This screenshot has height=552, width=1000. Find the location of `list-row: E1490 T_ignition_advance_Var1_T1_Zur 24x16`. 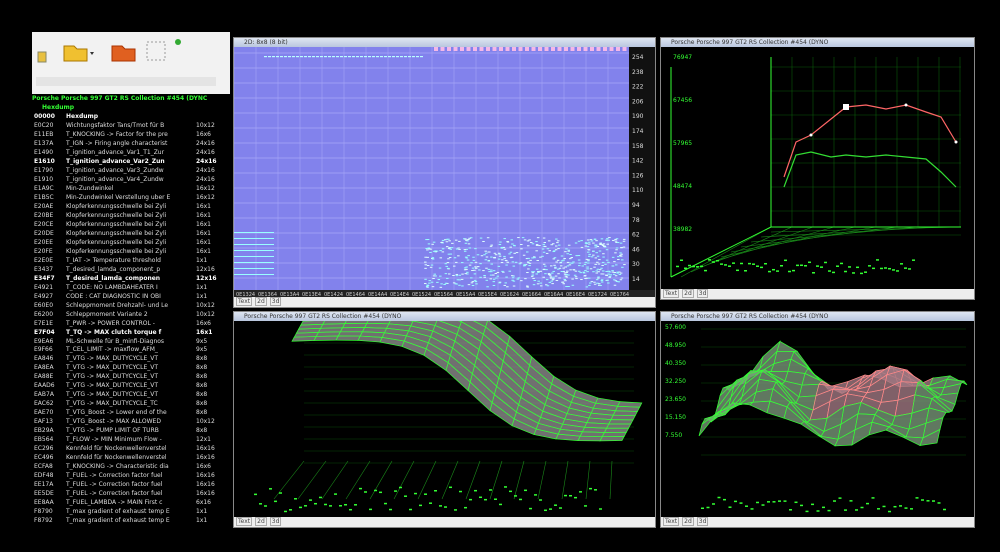

list-row: E1490 T_ignition_advance_Var1_T1_Zur 24x16 is located at coordinates (131, 152).